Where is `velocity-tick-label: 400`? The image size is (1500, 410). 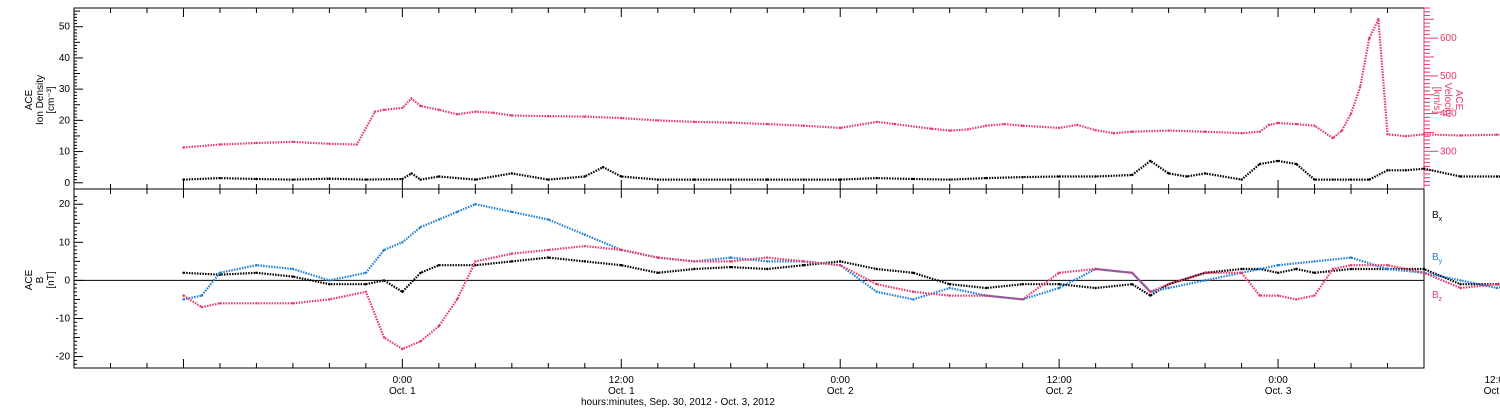 velocity-tick-label: 400 is located at coordinates (1448, 114).